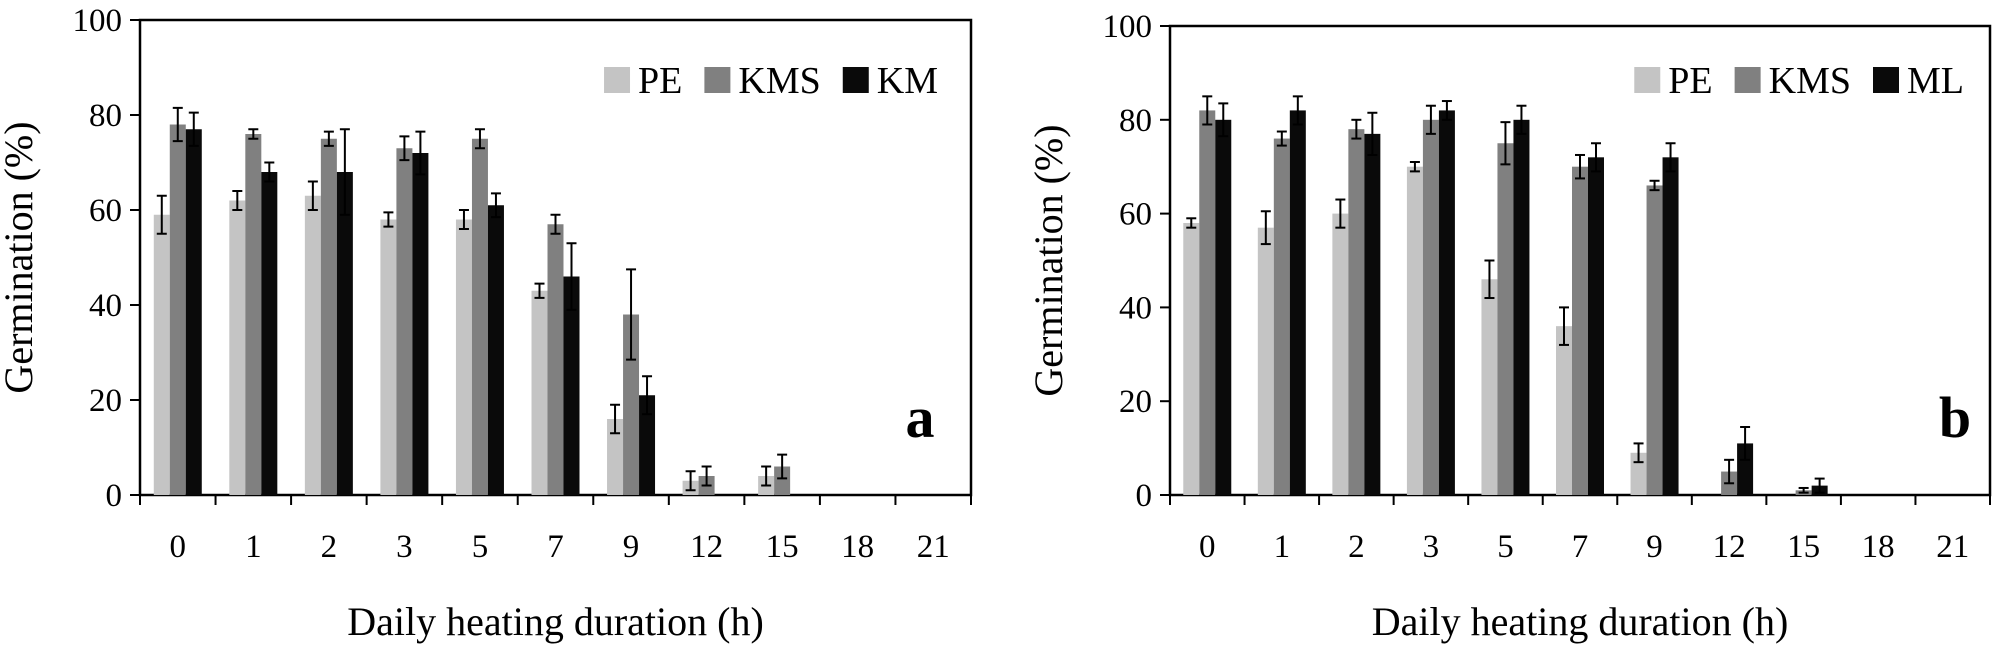 The image size is (2000, 657). I want to click on legend: KM KMS PE, so click(771, 81).